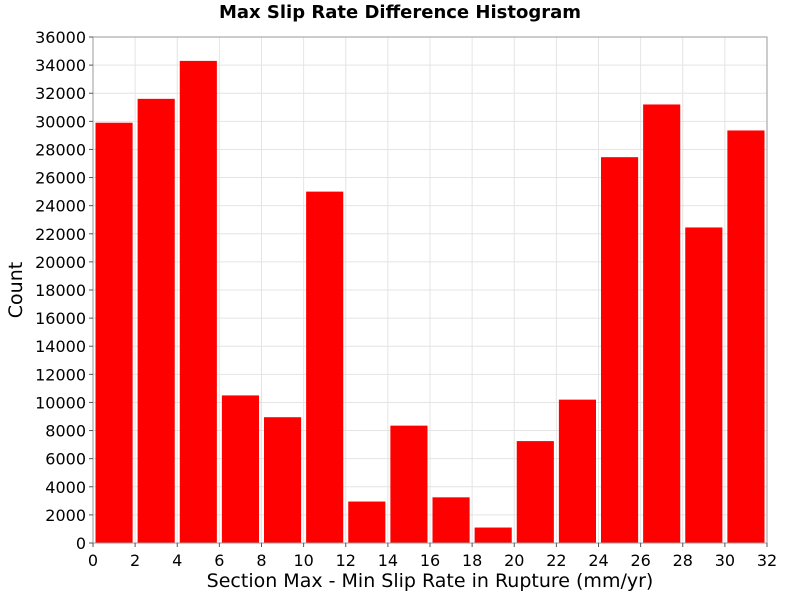 This screenshot has height=600, width=800. Describe the element at coordinates (60, 234) in the screenshot. I see `y-tick-label: 22000` at that location.